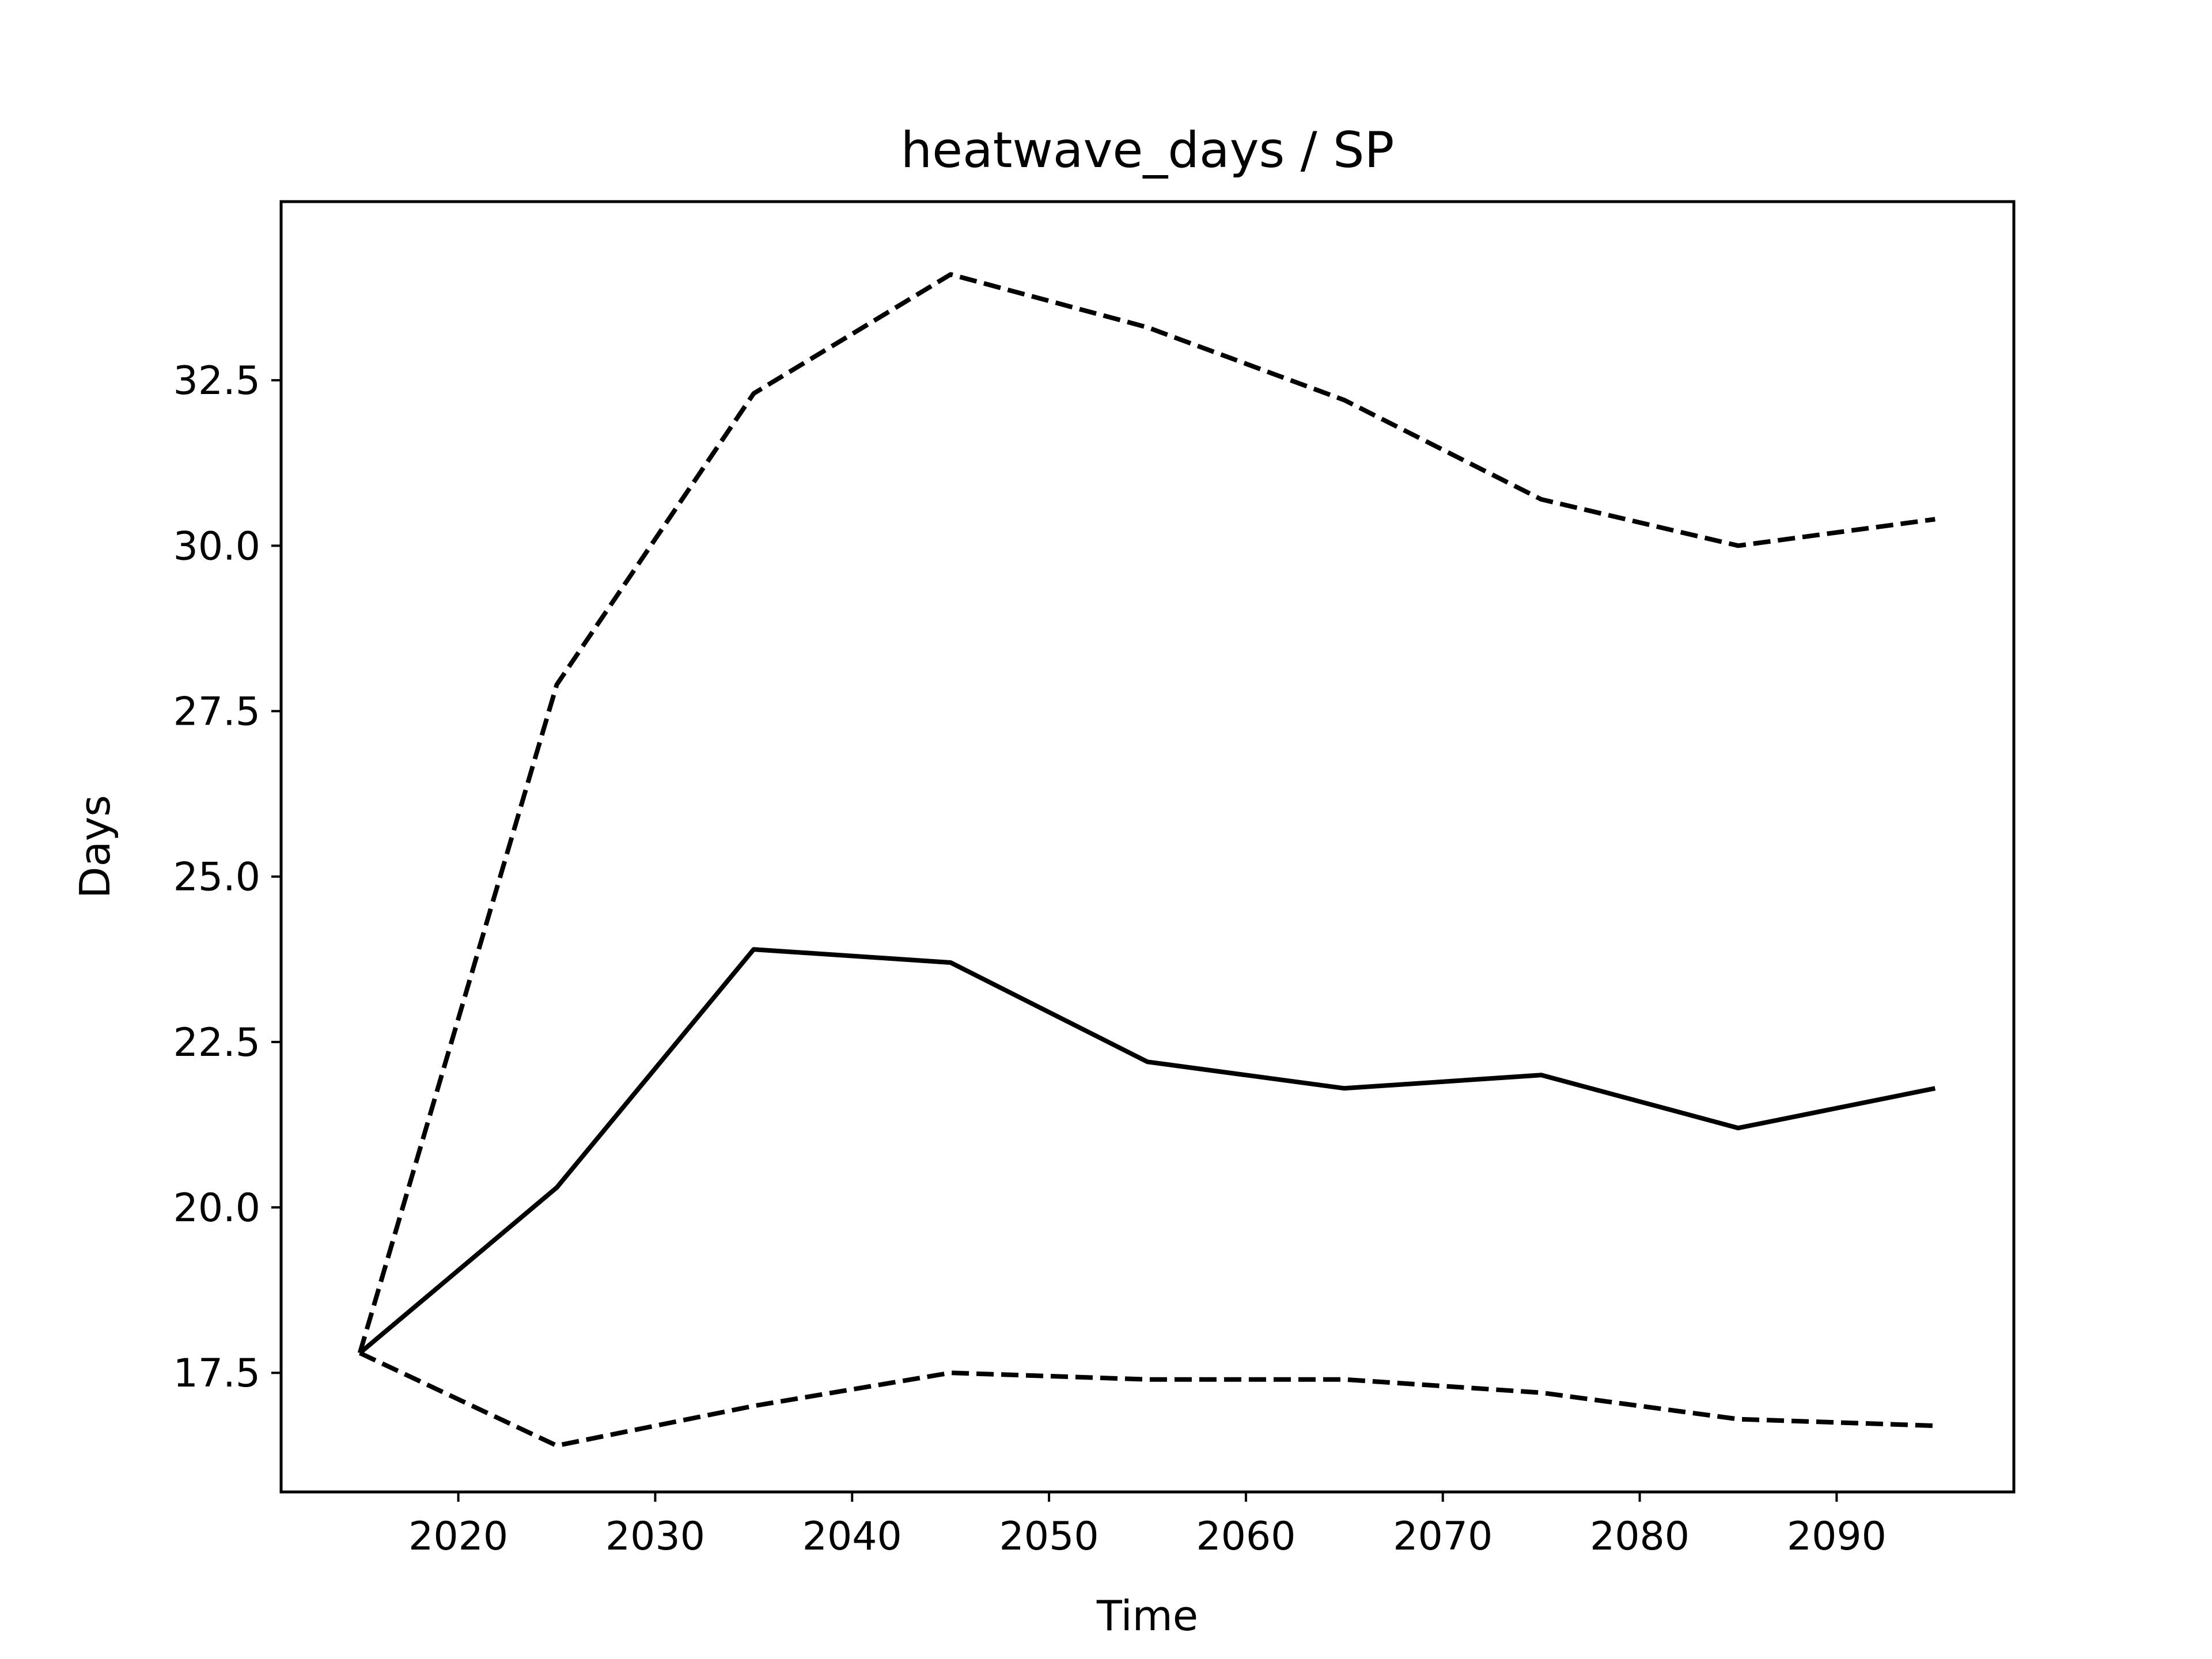 This screenshot has height=1659, width=2212. What do you see at coordinates (216, 712) in the screenshot?
I see `y-tick-label: 27.5` at bounding box center [216, 712].